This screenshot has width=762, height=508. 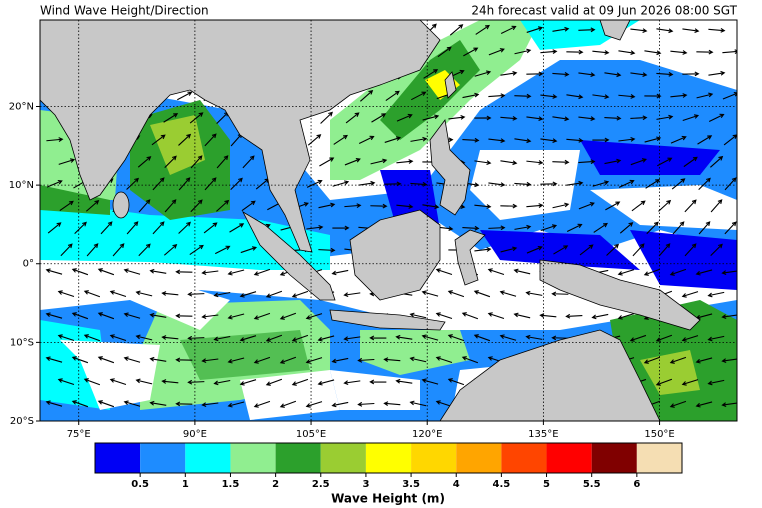 What do you see at coordinates (22, 421) in the screenshot?
I see `y-tick-label: 20°S` at bounding box center [22, 421].